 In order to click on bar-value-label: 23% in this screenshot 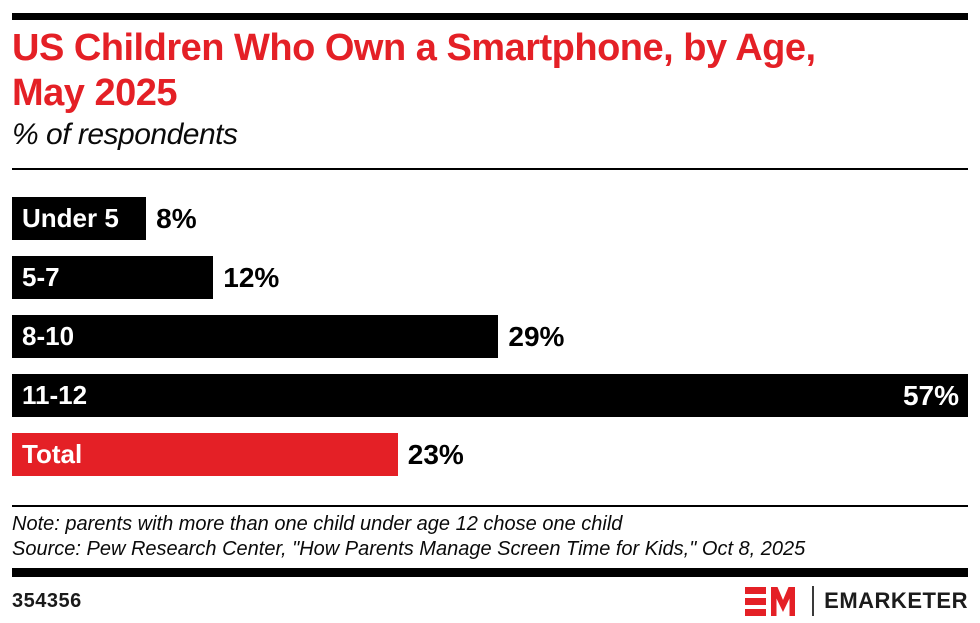, I will do `click(435, 454)`.